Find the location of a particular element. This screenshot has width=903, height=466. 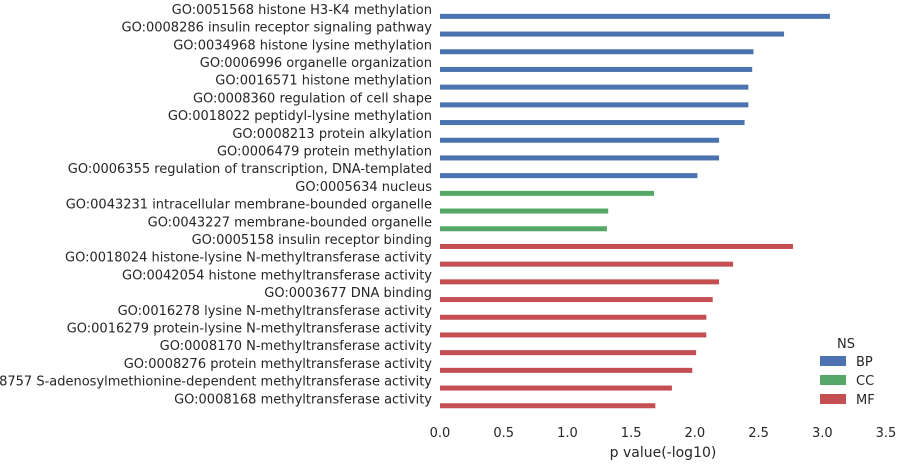

category-label: GO:0008213 protein alkylation is located at coordinates (332, 134).